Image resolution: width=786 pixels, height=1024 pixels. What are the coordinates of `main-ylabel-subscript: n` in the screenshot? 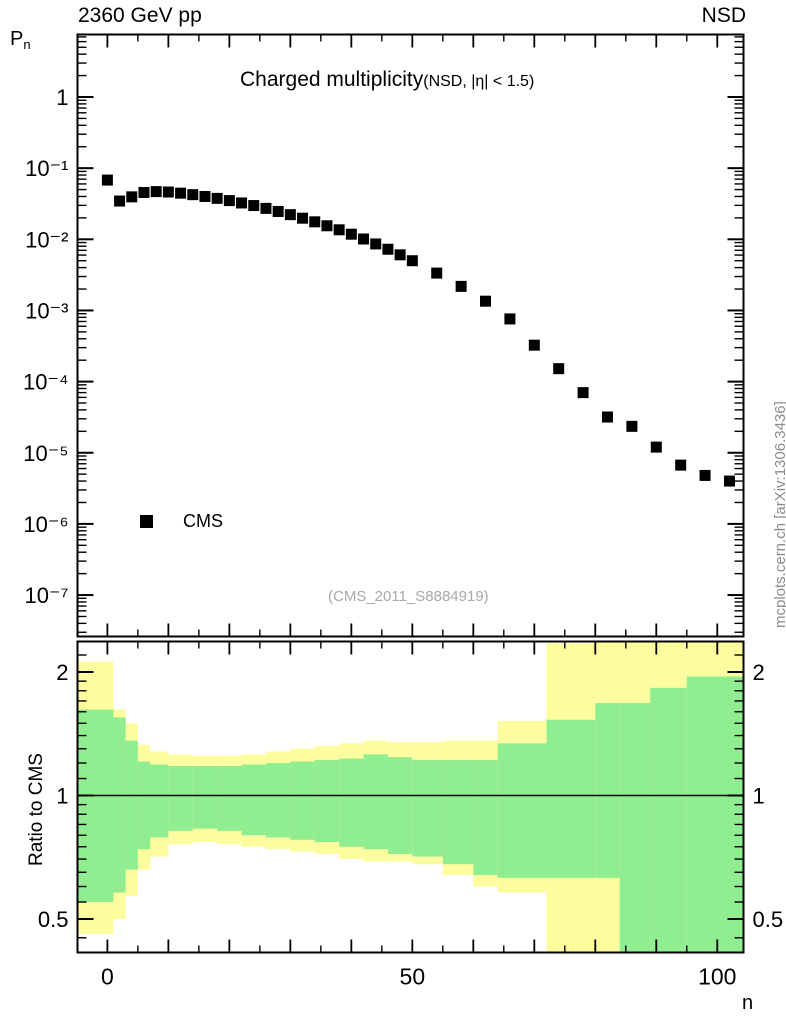 It's located at (27, 44).